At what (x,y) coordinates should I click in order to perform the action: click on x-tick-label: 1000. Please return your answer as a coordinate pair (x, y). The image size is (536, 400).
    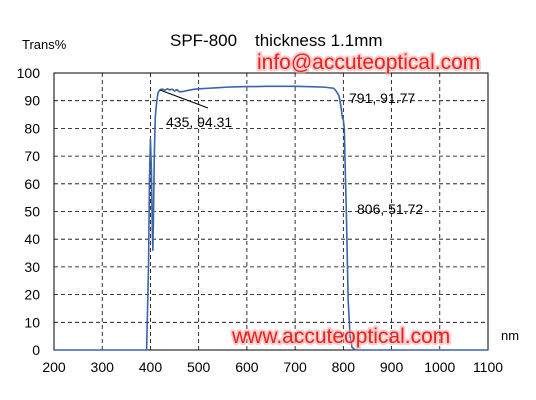
    Looking at the image, I should click on (439, 367).